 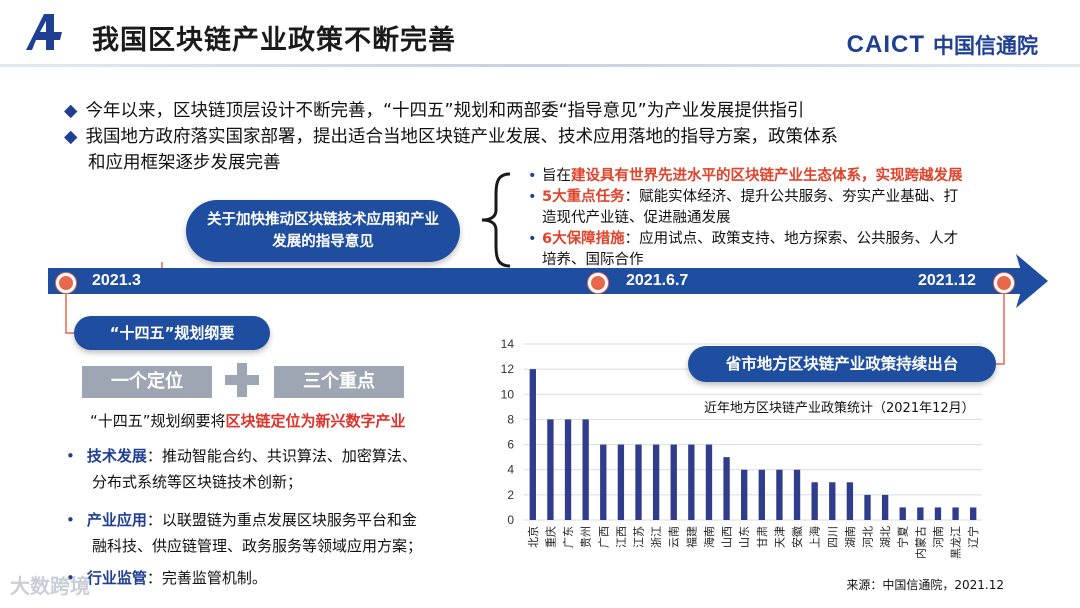 I want to click on plan-item-head: 技术发展, so click(x=116, y=456).